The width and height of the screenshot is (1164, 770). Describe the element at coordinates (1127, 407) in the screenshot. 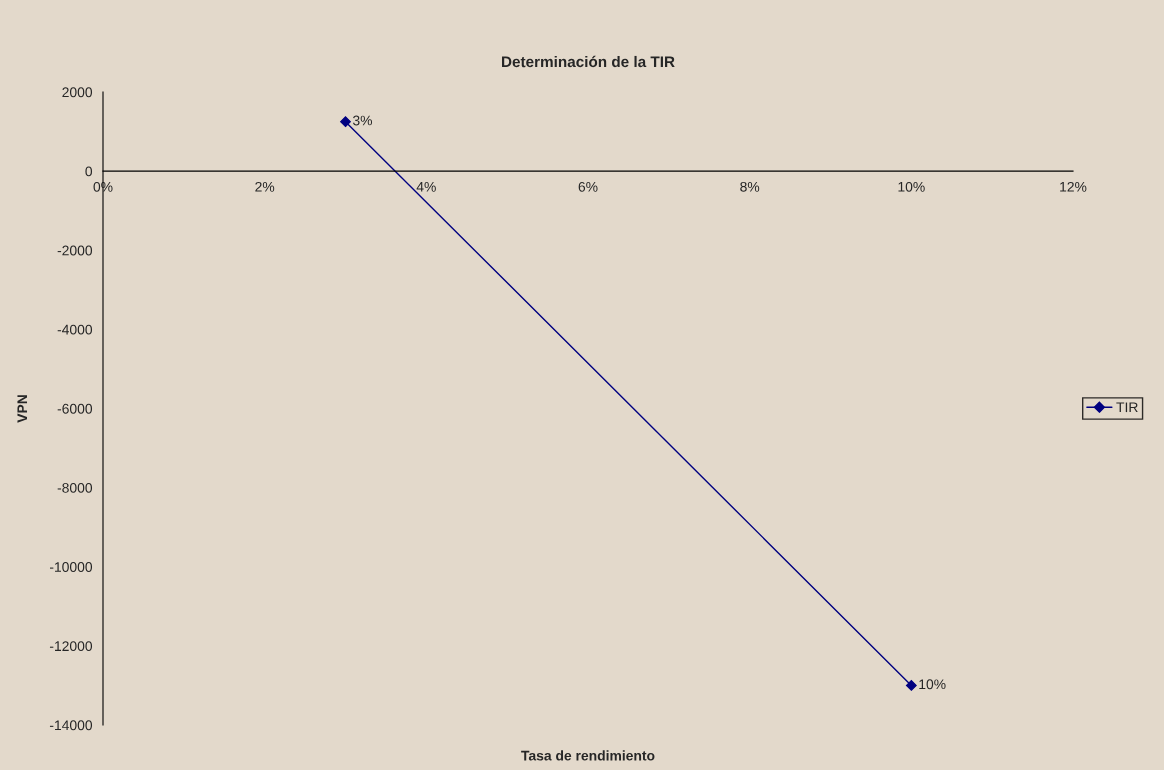

I see `legend-label: TIR` at that location.